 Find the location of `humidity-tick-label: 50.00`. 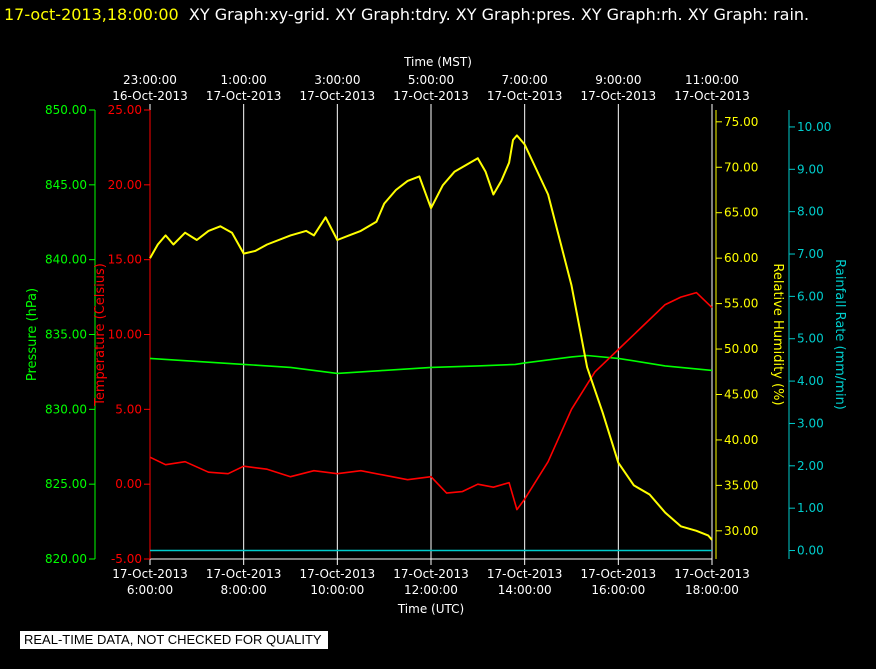

humidity-tick-label: 50.00 is located at coordinates (741, 349).